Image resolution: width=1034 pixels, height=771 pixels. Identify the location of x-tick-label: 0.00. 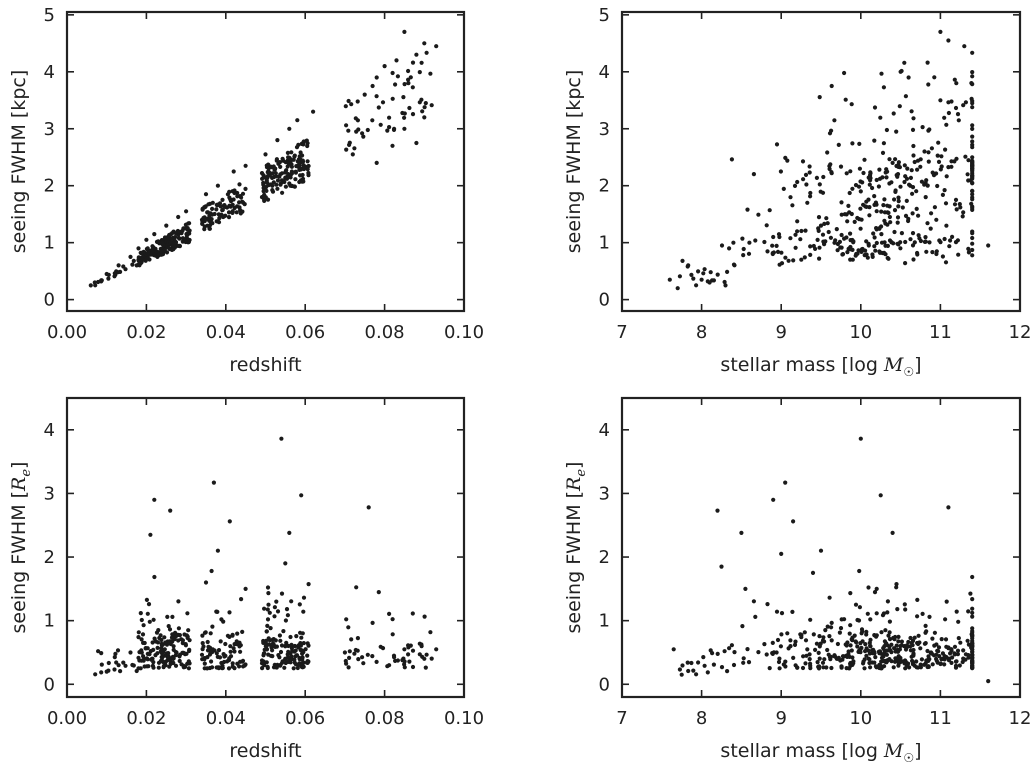
(67, 718).